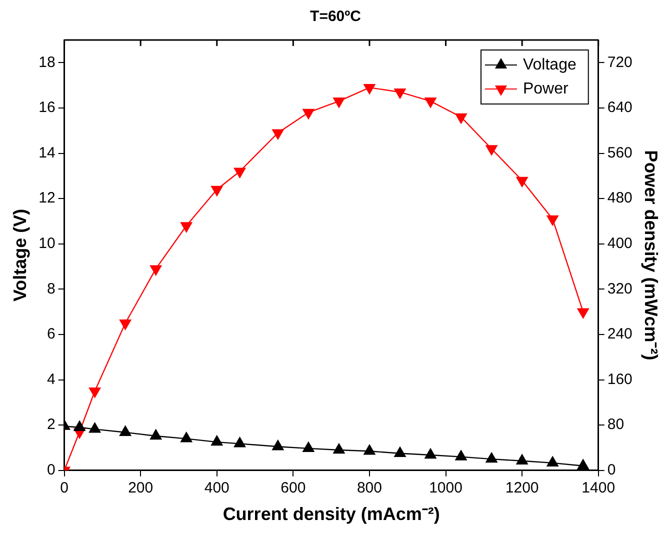 This screenshot has width=671, height=534. I want to click on legend-label: Power, so click(546, 89).